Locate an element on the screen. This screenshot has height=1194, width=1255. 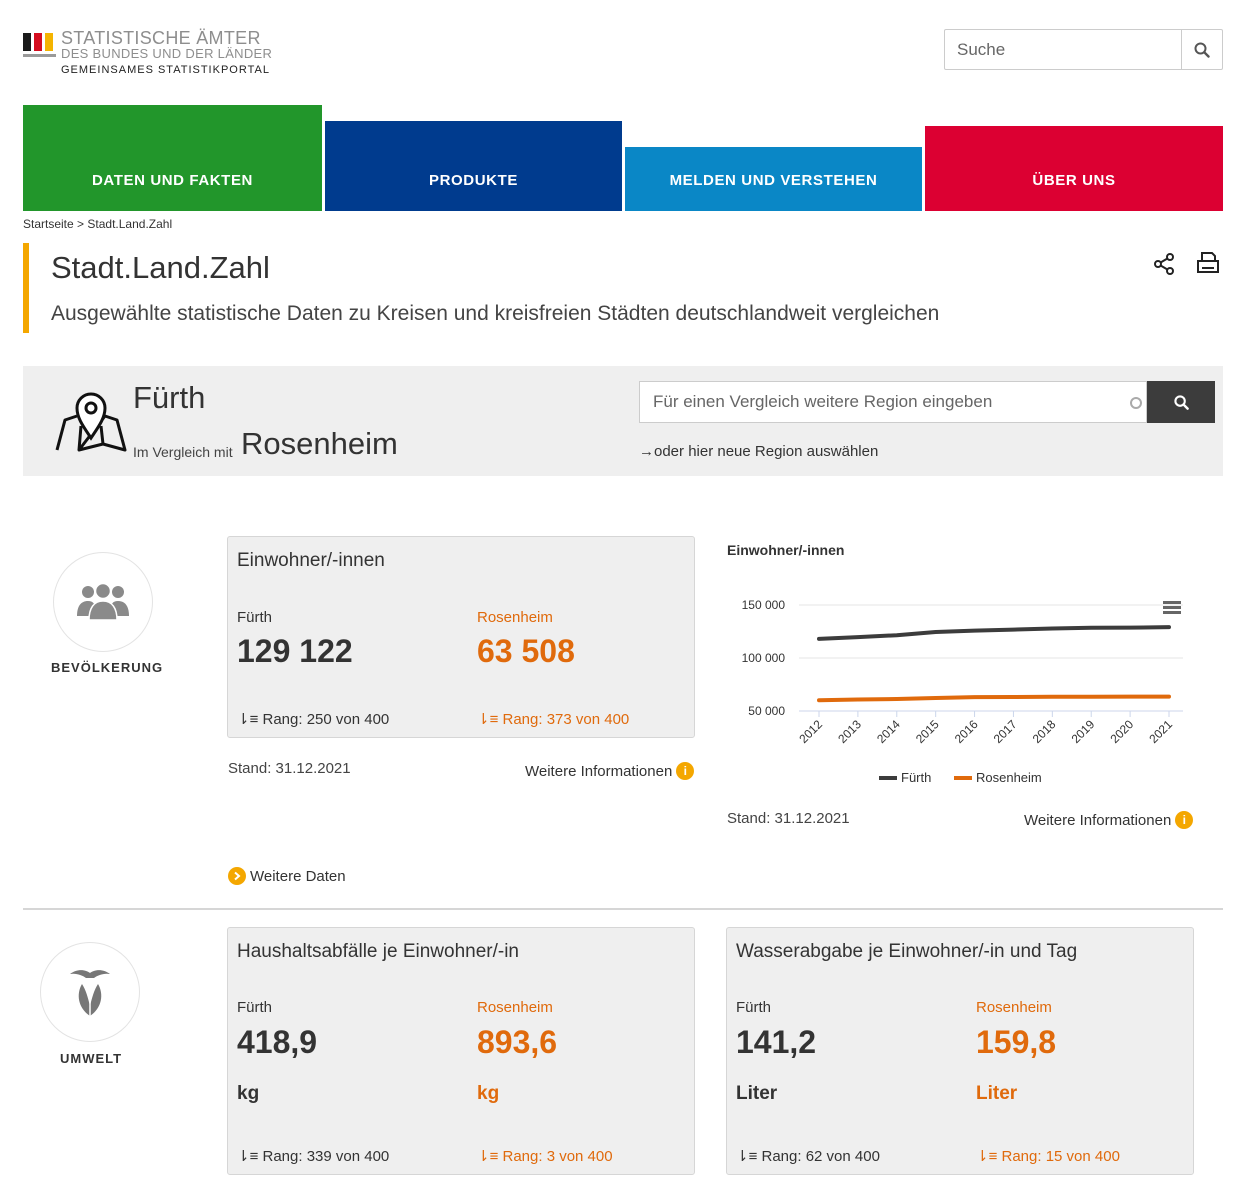
rank-text: Rang: 373 von 400 is located at coordinates (566, 719).